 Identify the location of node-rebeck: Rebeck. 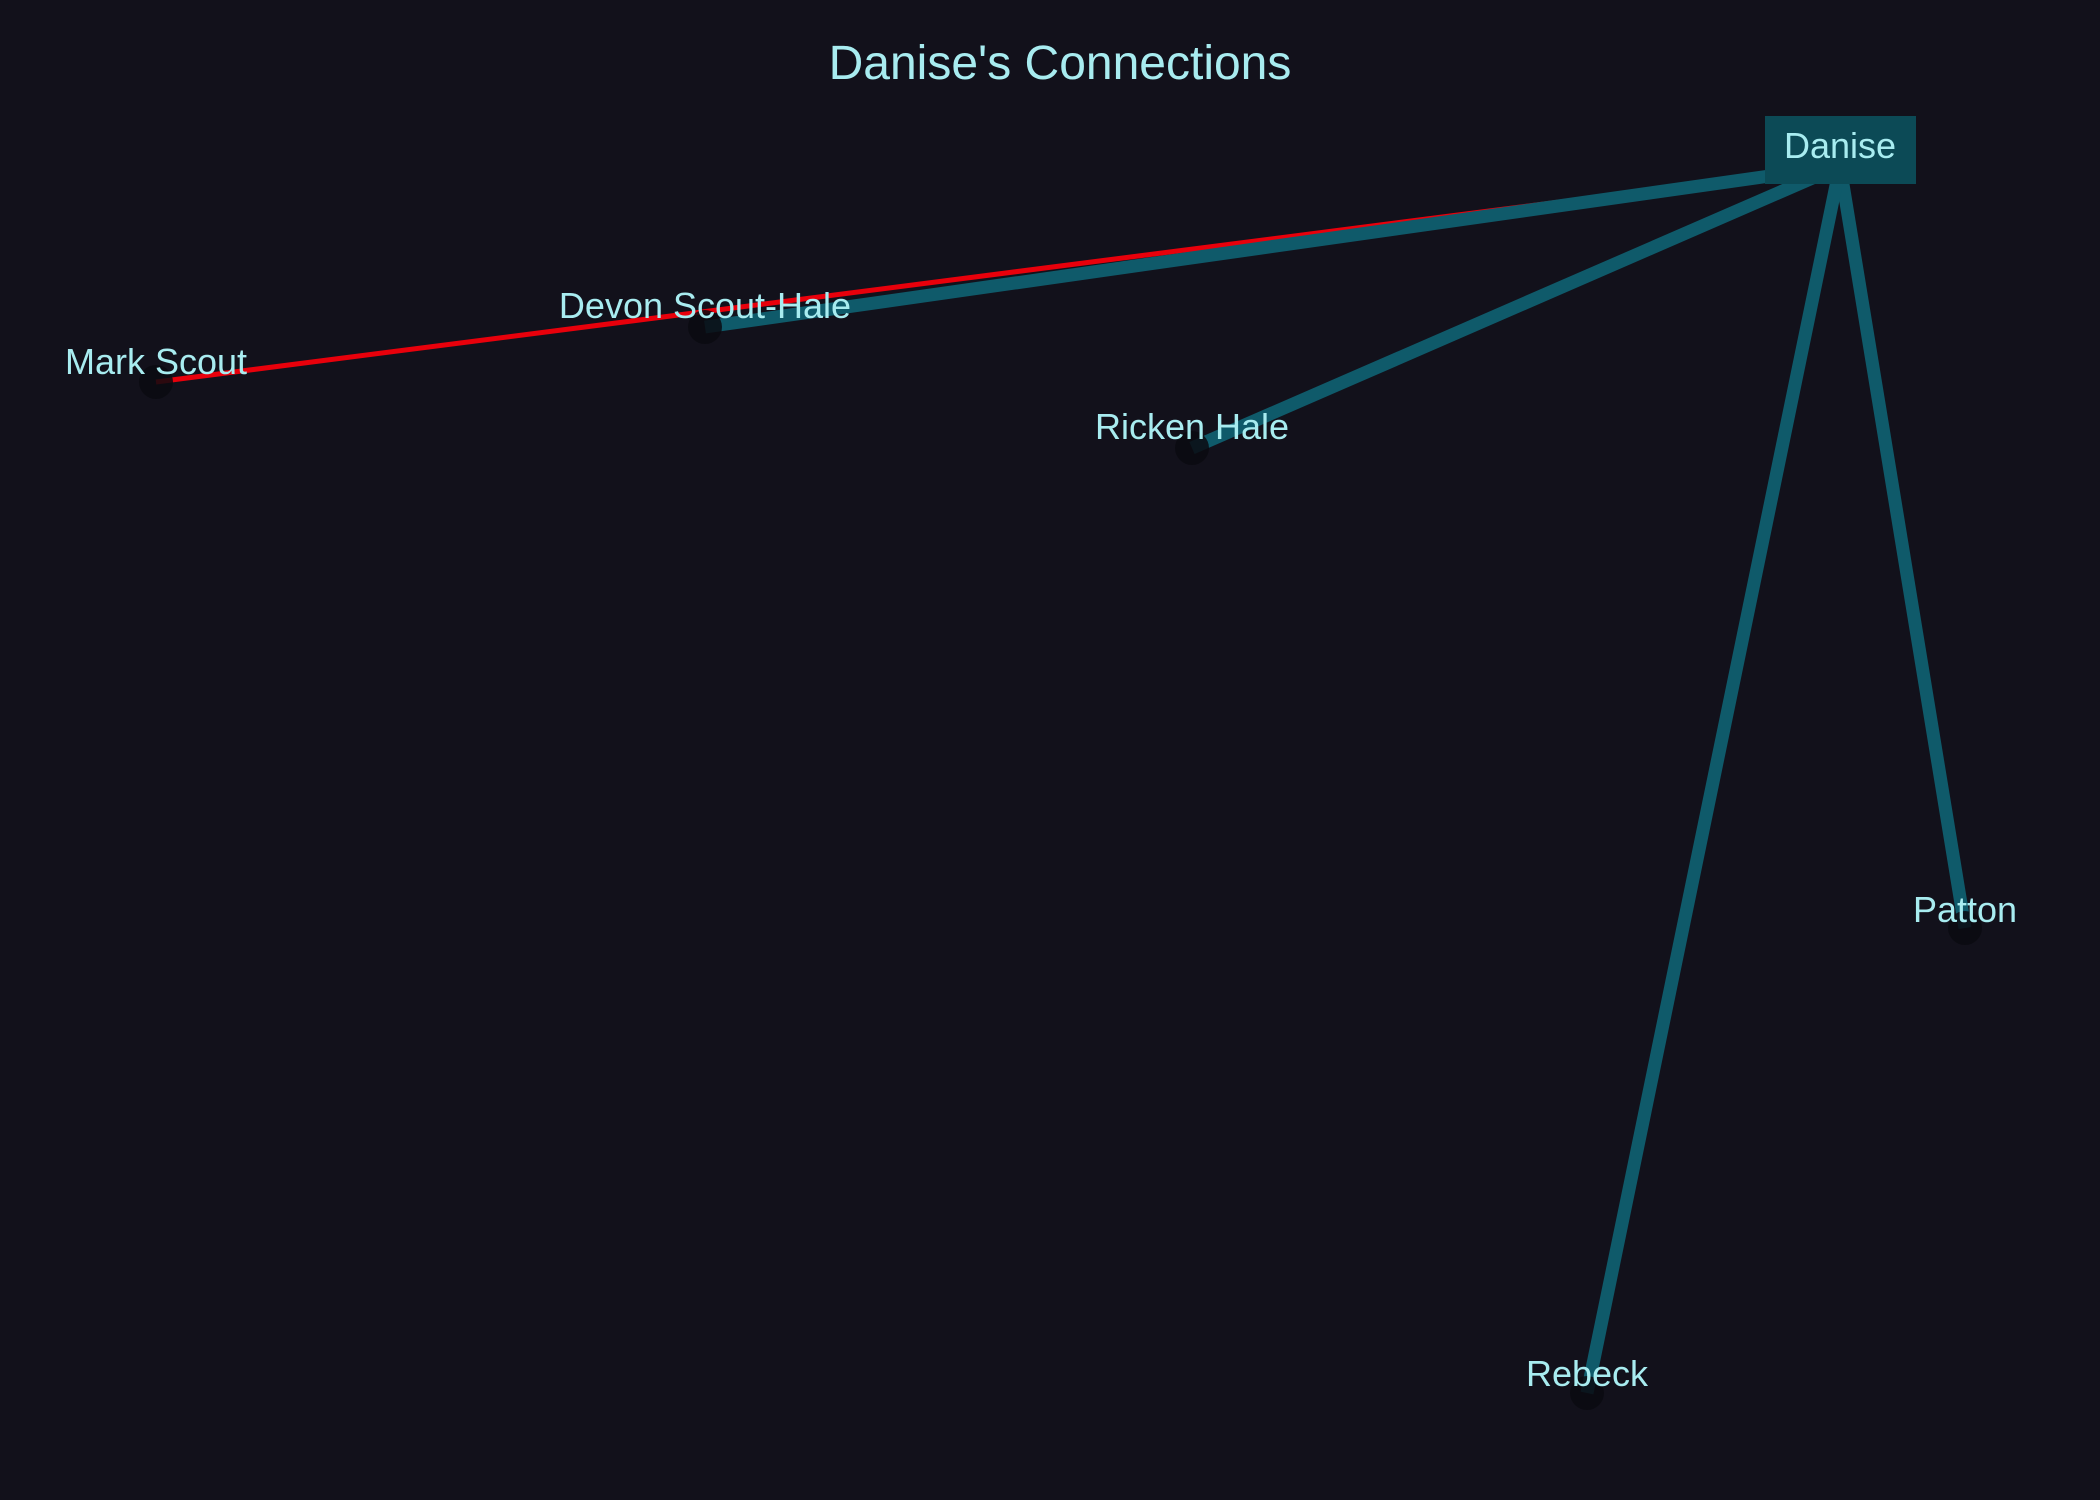
(1587, 1381).